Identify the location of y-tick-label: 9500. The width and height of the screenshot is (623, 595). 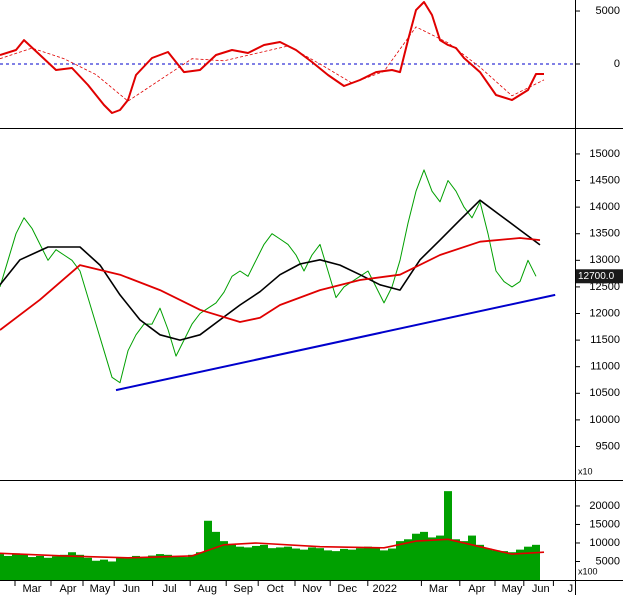
(608, 446).